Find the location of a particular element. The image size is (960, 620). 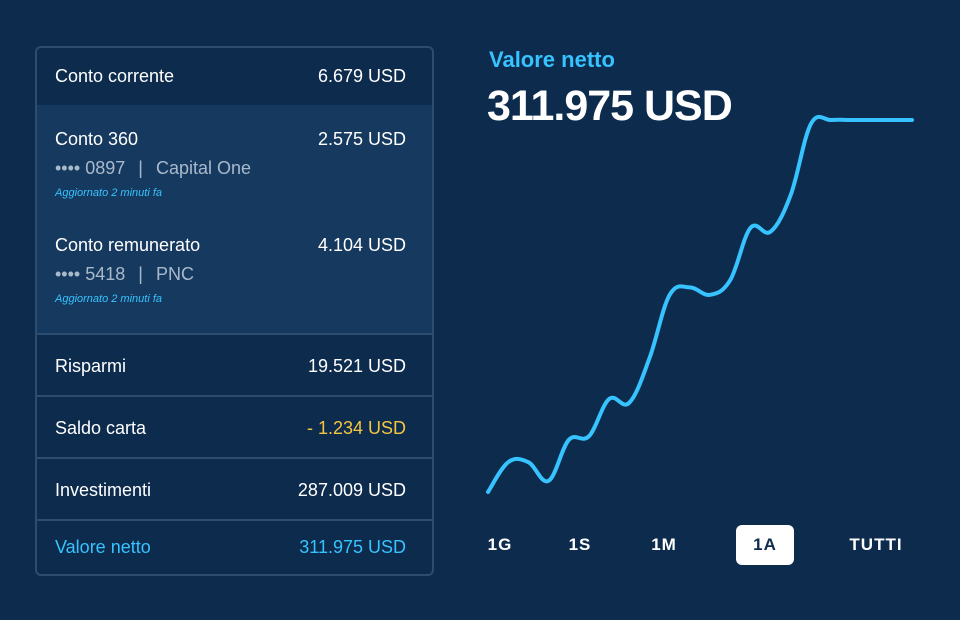

bank-name: Capital One is located at coordinates (203, 168).